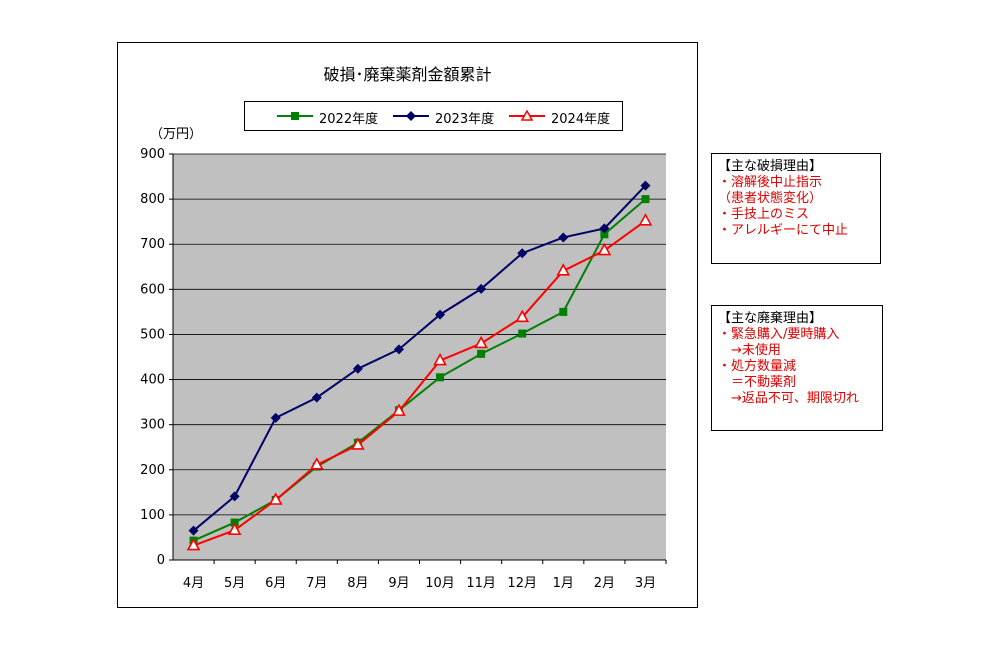 Image resolution: width=1000 pixels, height=650 pixels. Describe the element at coordinates (152, 470) in the screenshot. I see `y-tick-label: 200` at that location.